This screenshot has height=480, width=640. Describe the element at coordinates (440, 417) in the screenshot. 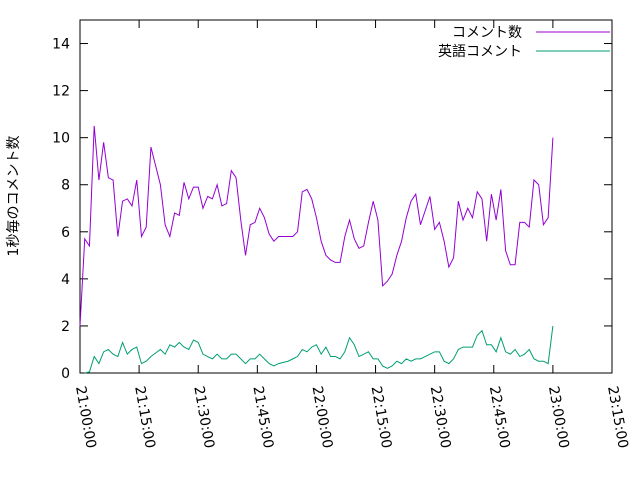

I see `x-tick-label: 22:30:00` at that location.